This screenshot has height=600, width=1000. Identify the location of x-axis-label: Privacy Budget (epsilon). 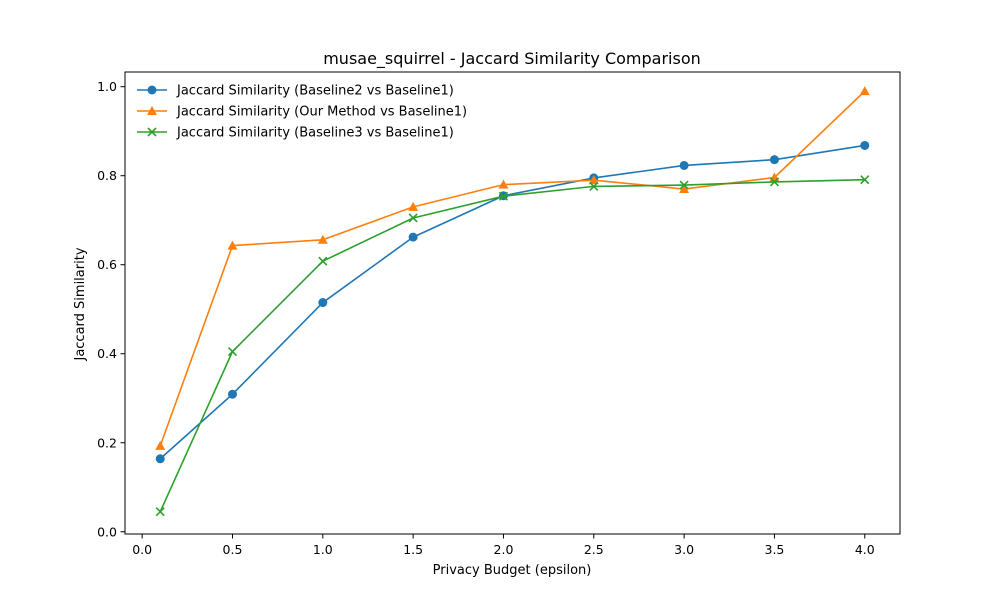
(512, 570).